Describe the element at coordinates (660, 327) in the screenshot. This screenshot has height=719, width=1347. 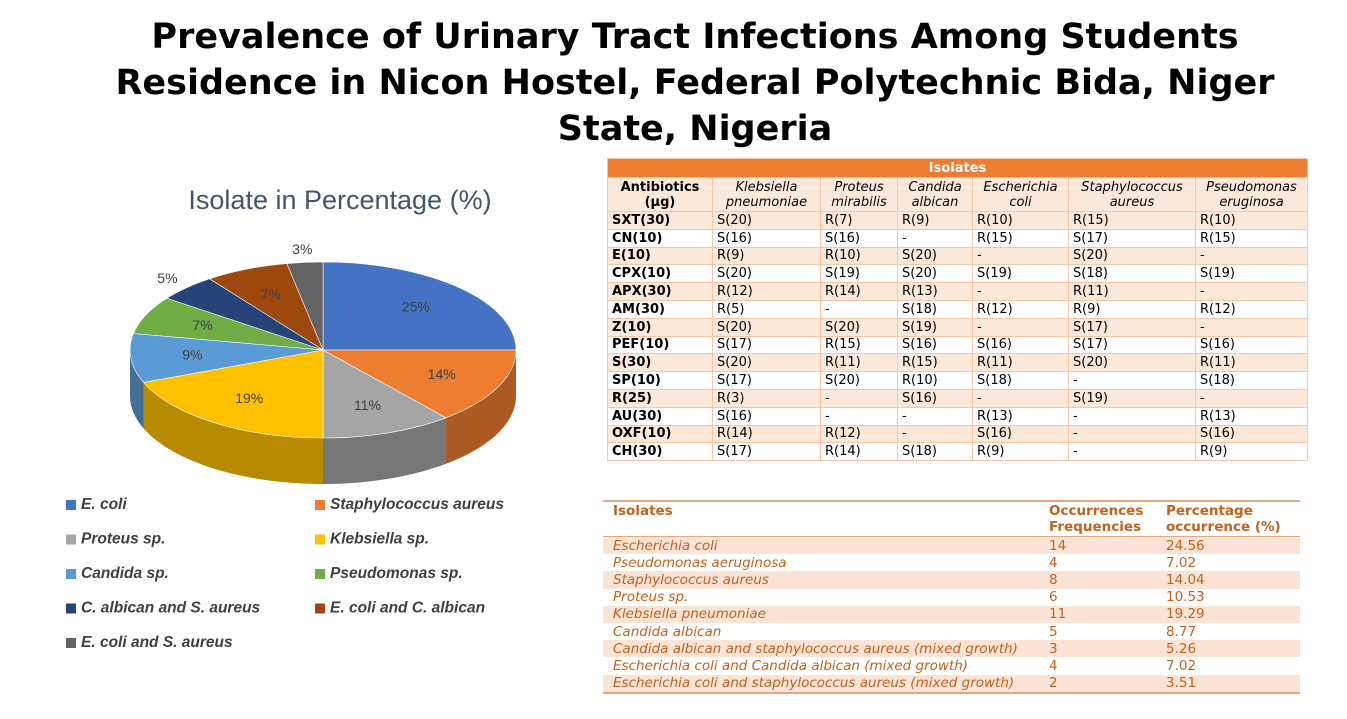
I see `antibiotic-cell: Z(10)` at that location.